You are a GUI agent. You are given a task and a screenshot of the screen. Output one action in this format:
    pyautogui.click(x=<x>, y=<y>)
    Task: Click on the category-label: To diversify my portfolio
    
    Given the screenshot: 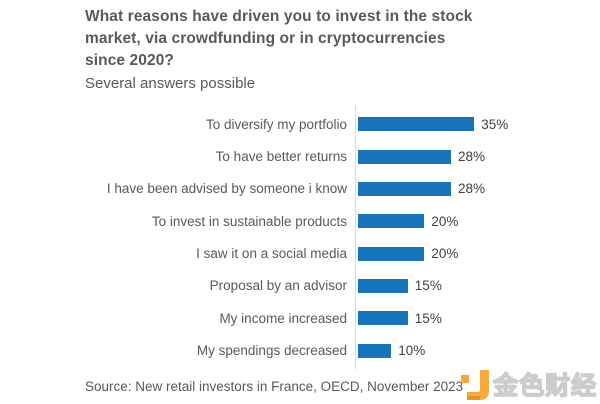 What is the action you would take?
    pyautogui.click(x=276, y=124)
    